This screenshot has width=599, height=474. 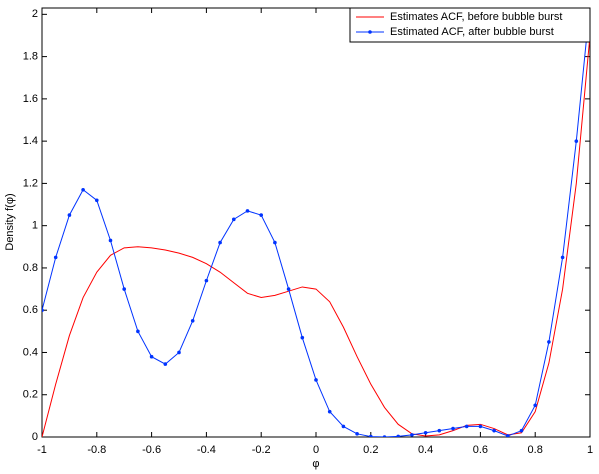 What do you see at coordinates (476, 17) in the screenshot?
I see `legend-label: Estimates ACF, before bubble burst` at bounding box center [476, 17].